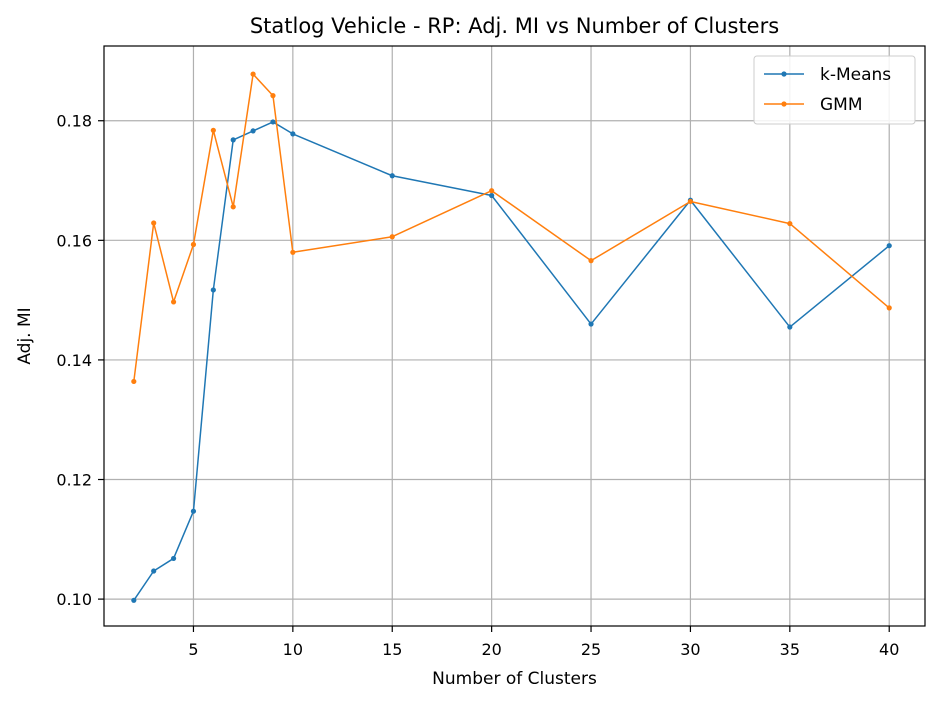 The height and width of the screenshot is (704, 944). I want to click on x-tick-label: 20, so click(491, 649).